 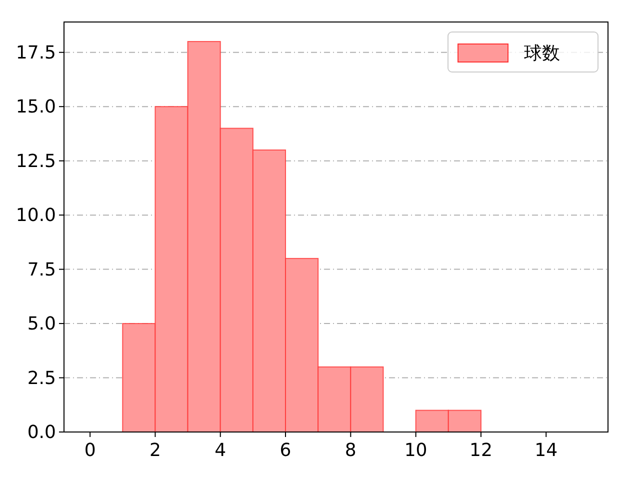 I want to click on x-tick-label: 2, so click(x=155, y=450).